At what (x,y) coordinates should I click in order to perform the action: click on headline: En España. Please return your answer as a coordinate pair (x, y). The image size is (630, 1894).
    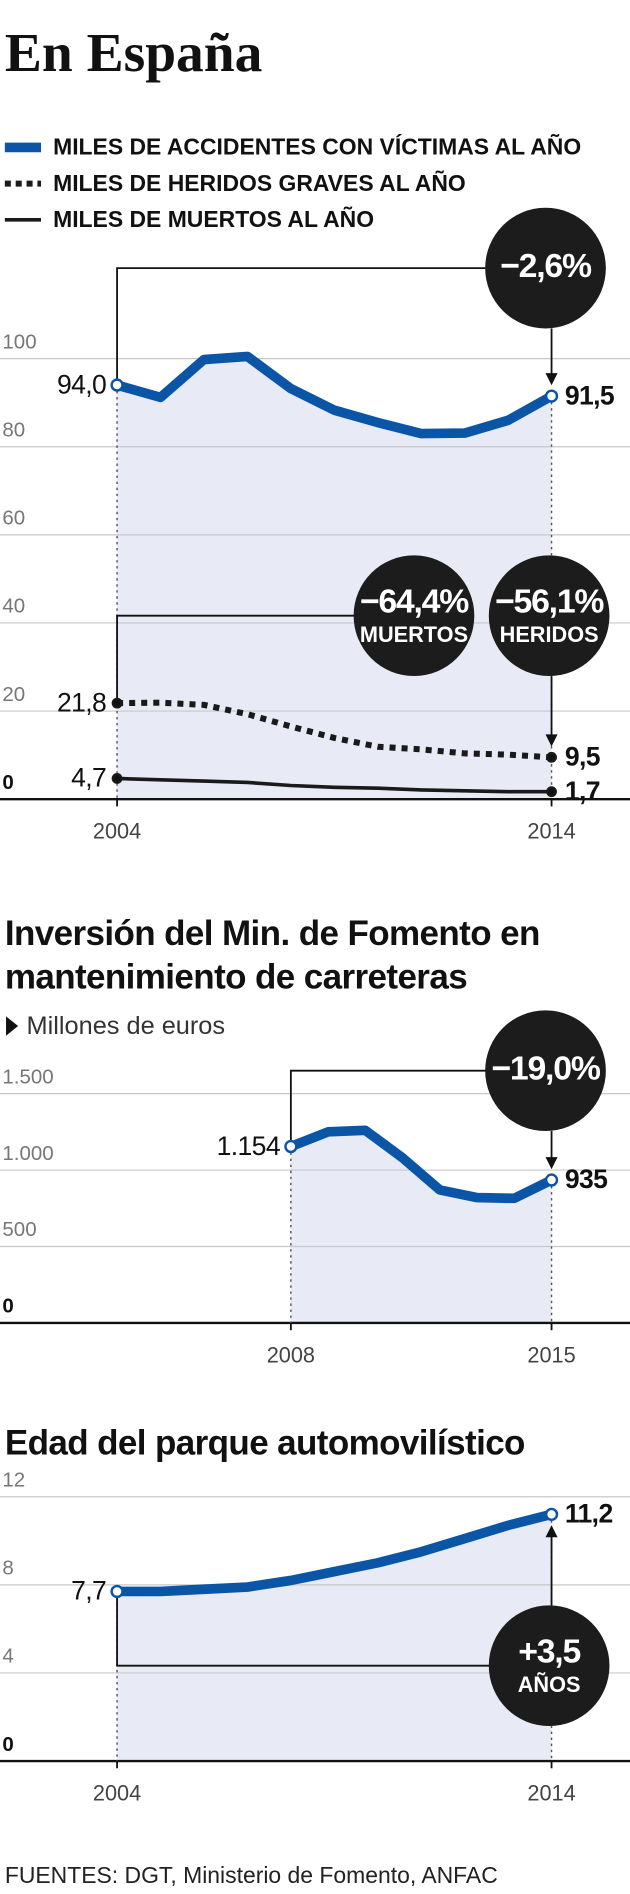
    Looking at the image, I should click on (134, 53).